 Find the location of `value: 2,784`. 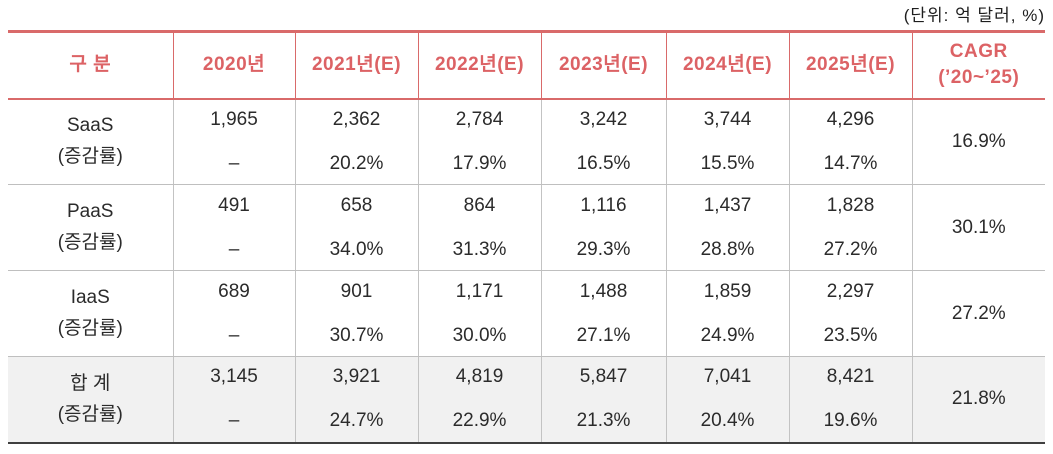

value: 2,784 is located at coordinates (479, 119).